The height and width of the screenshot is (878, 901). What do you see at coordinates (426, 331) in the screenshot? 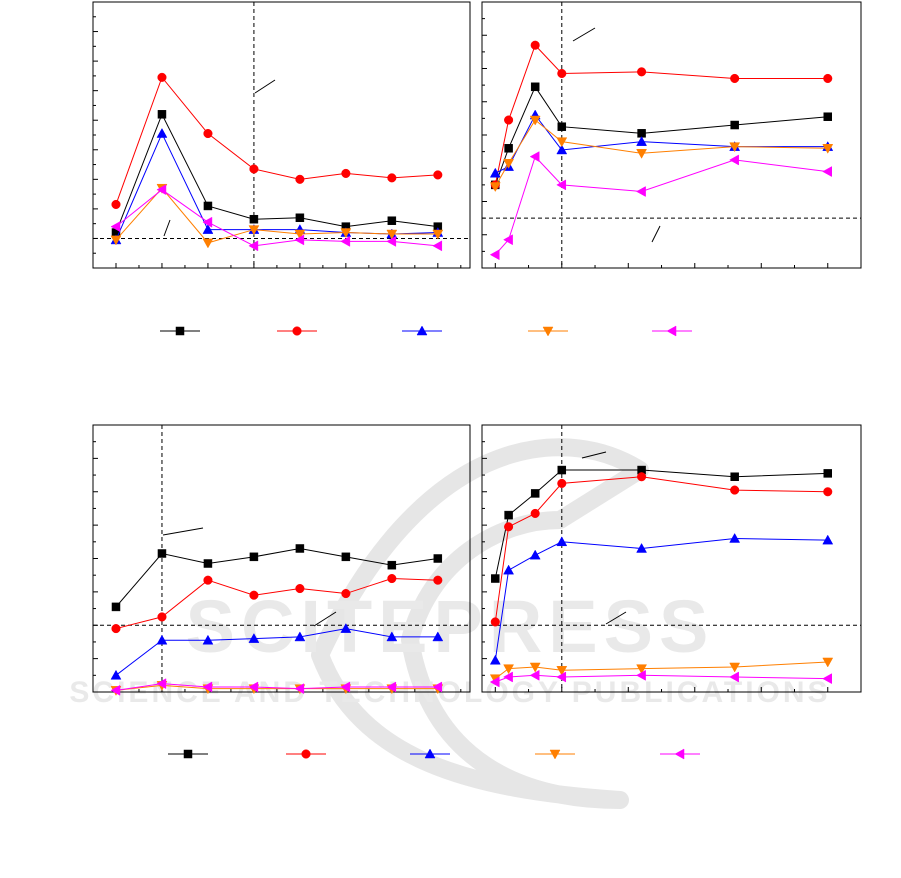
I see `legend-top` at bounding box center [426, 331].